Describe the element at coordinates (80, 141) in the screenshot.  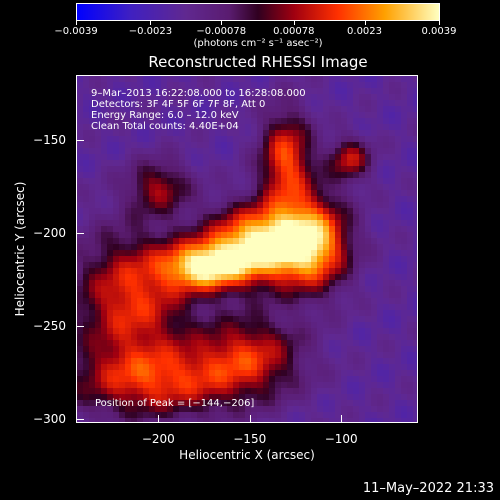
I see `y-axis-tick` at that location.